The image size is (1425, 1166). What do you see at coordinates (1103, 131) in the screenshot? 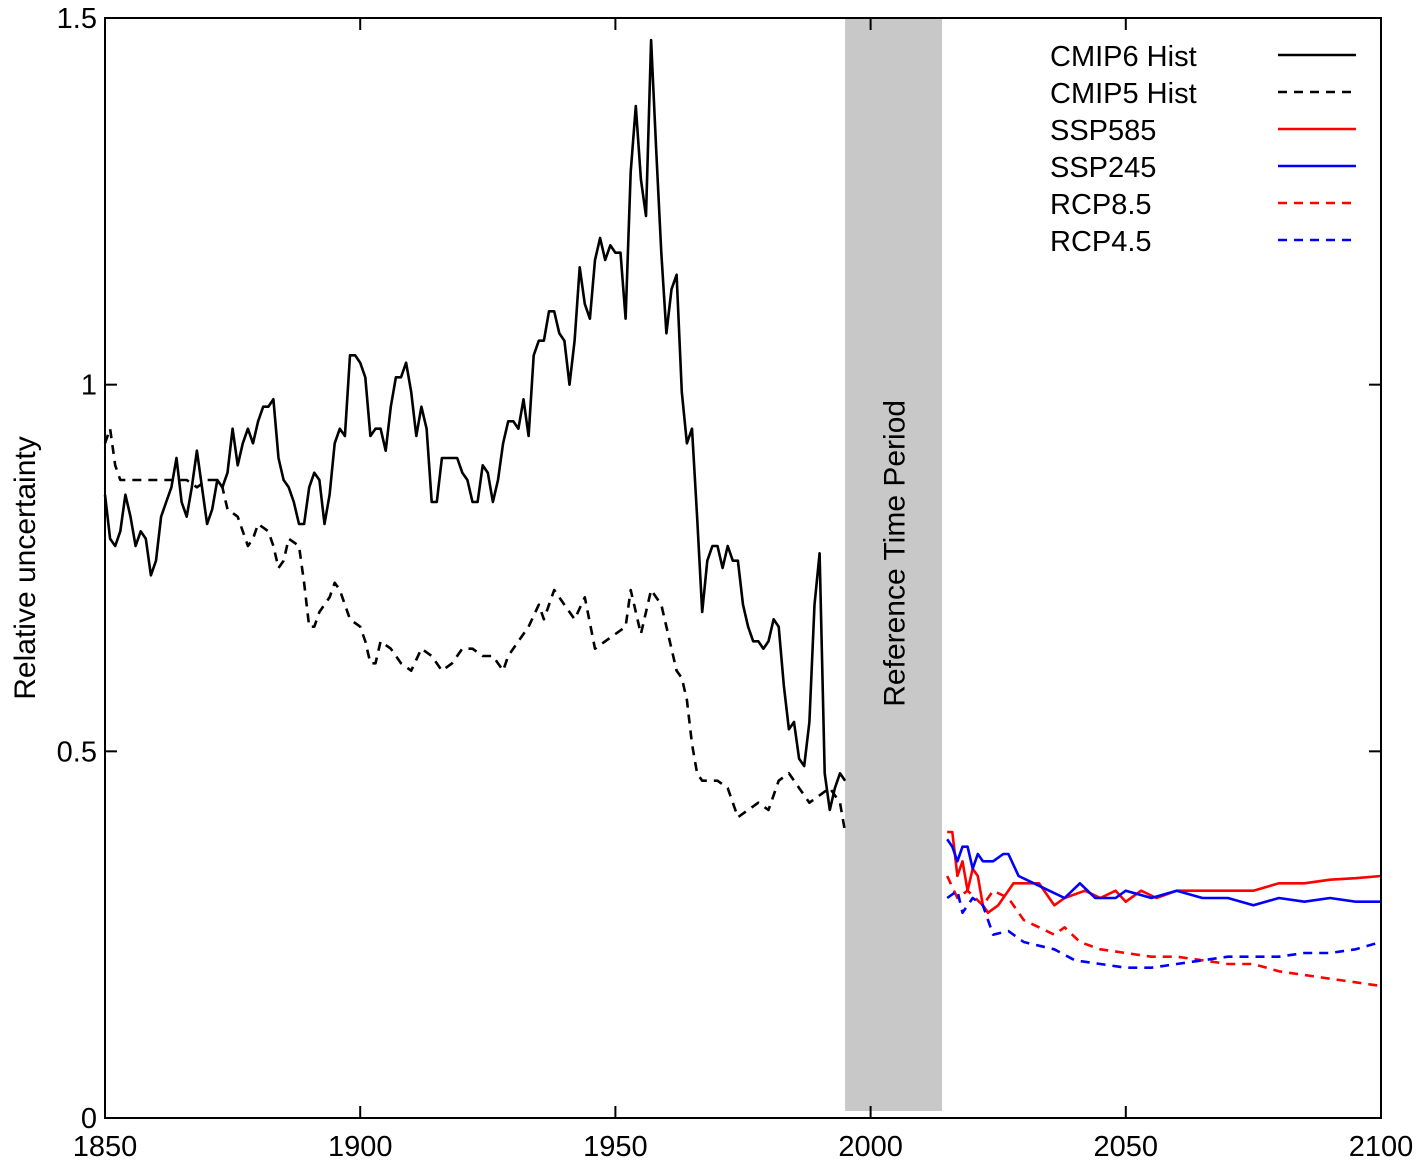
I see `legend-label: SSP585` at bounding box center [1103, 131].